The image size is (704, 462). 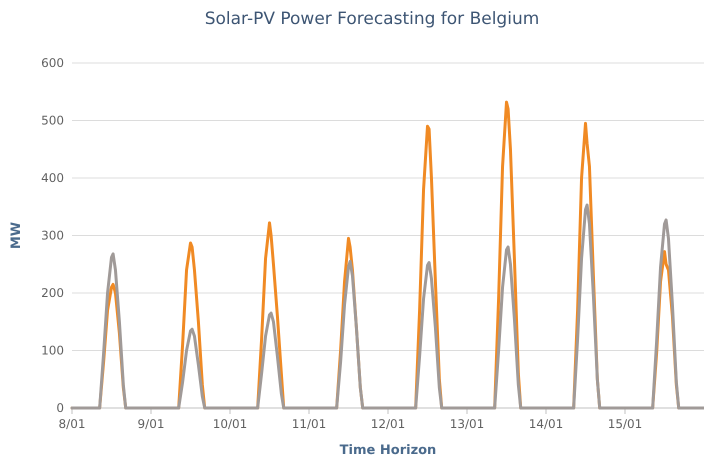 What do you see at coordinates (625, 424) in the screenshot?
I see `x-tick-label: 15/01` at bounding box center [625, 424].